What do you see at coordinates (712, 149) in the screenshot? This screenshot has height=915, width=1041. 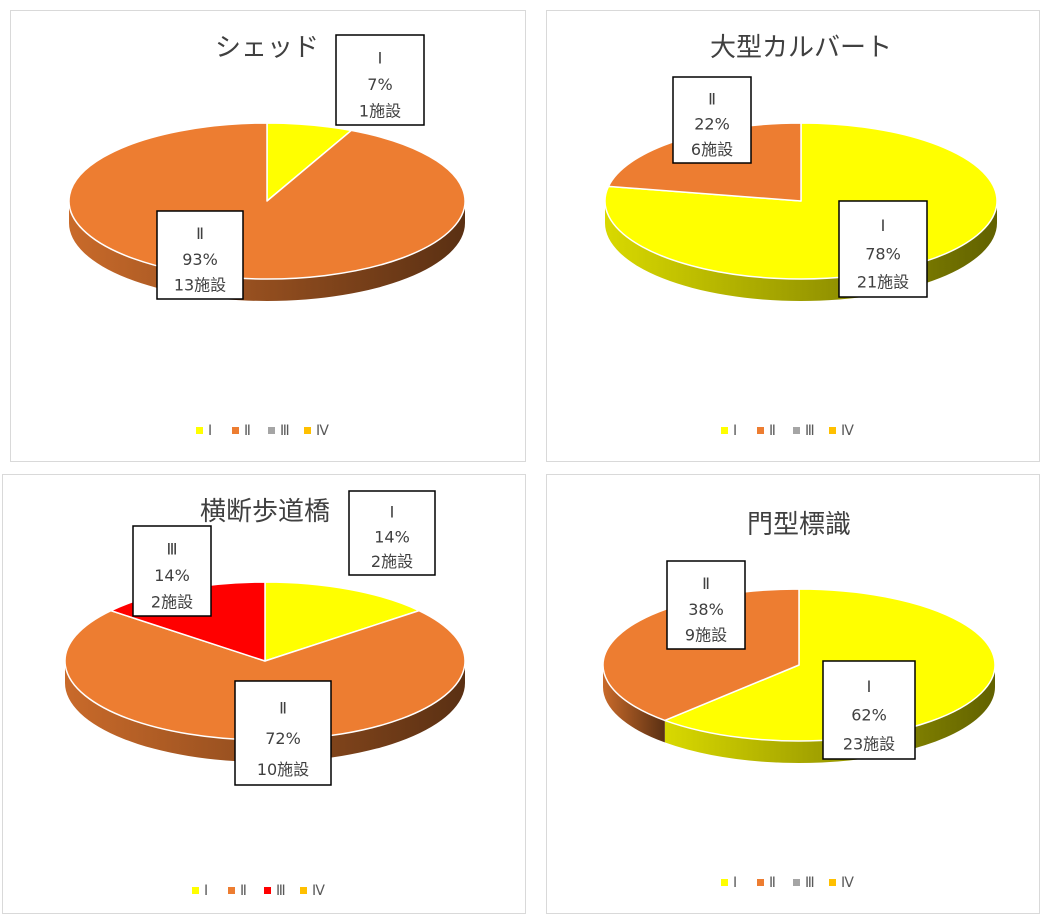 I see `data-label-count: 6施設` at bounding box center [712, 149].